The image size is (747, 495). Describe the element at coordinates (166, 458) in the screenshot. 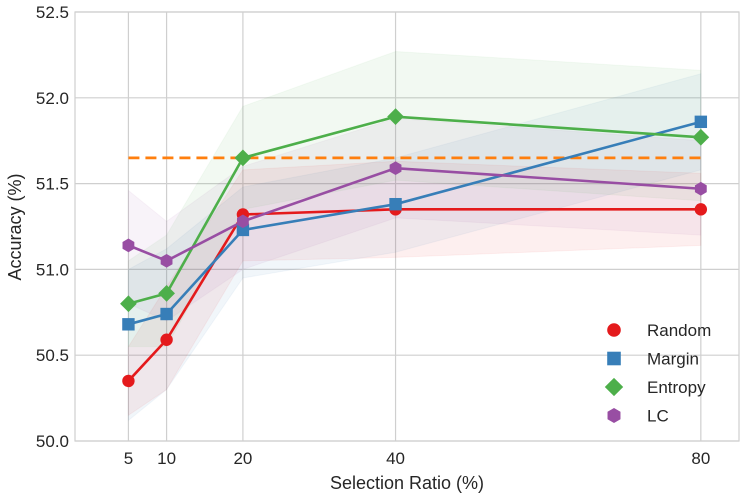

I see `x-tick-label: 10` at that location.